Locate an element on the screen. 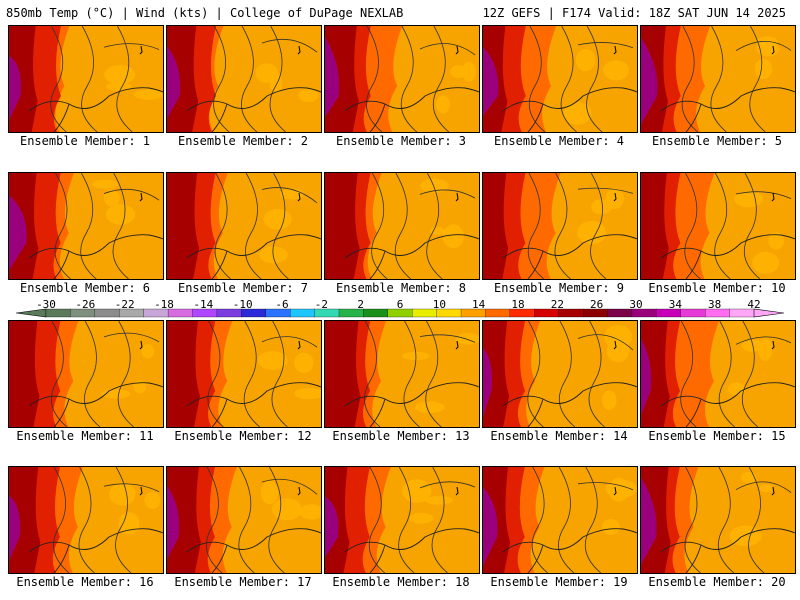 This screenshot has width=800, height=600. colorbar-tick-label: -2 is located at coordinates (321, 304).